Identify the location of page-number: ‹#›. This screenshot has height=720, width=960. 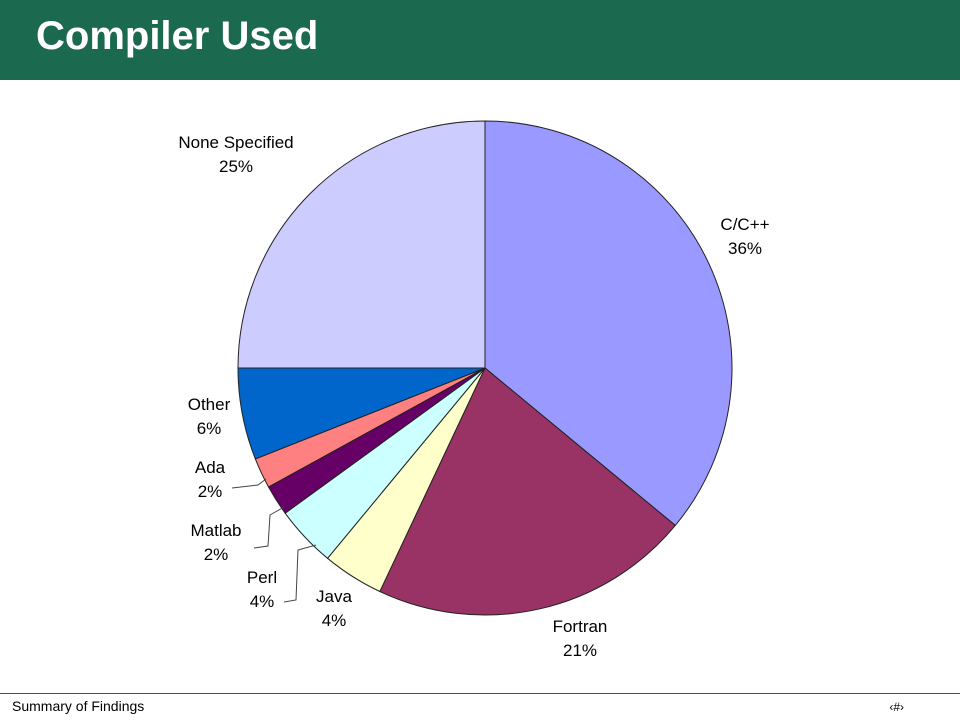
(896, 707).